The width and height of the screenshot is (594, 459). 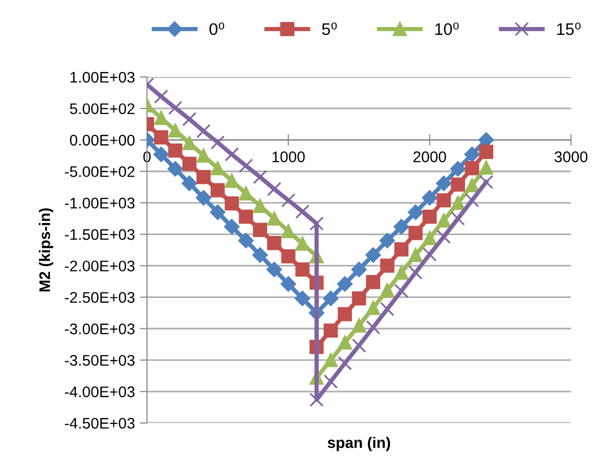 I want to click on y-tick-label: -2.50E+03, so click(x=99, y=297).